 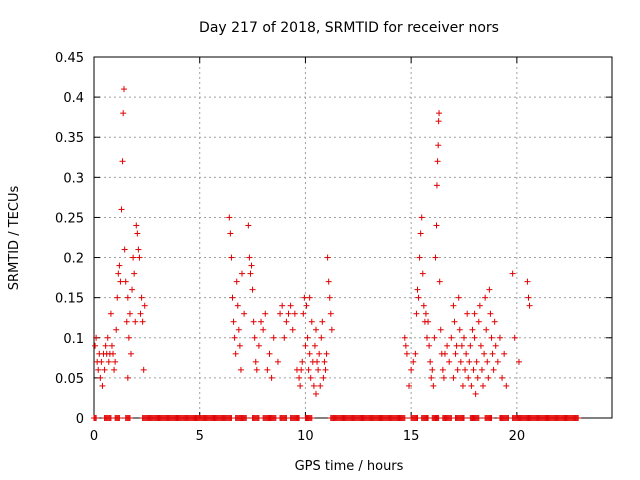 I want to click on y-tick-label: 0.35, so click(x=69, y=138).